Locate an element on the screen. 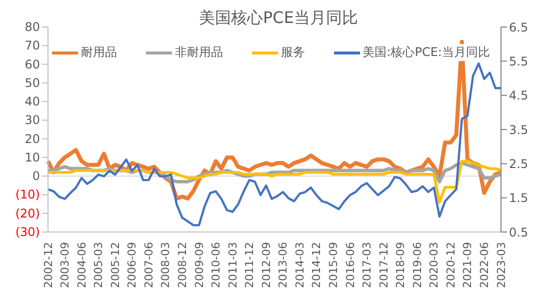 Image resolution: width=557 pixels, height=289 pixels. x-tick-label: 2012-09 is located at coordinates (266, 265).